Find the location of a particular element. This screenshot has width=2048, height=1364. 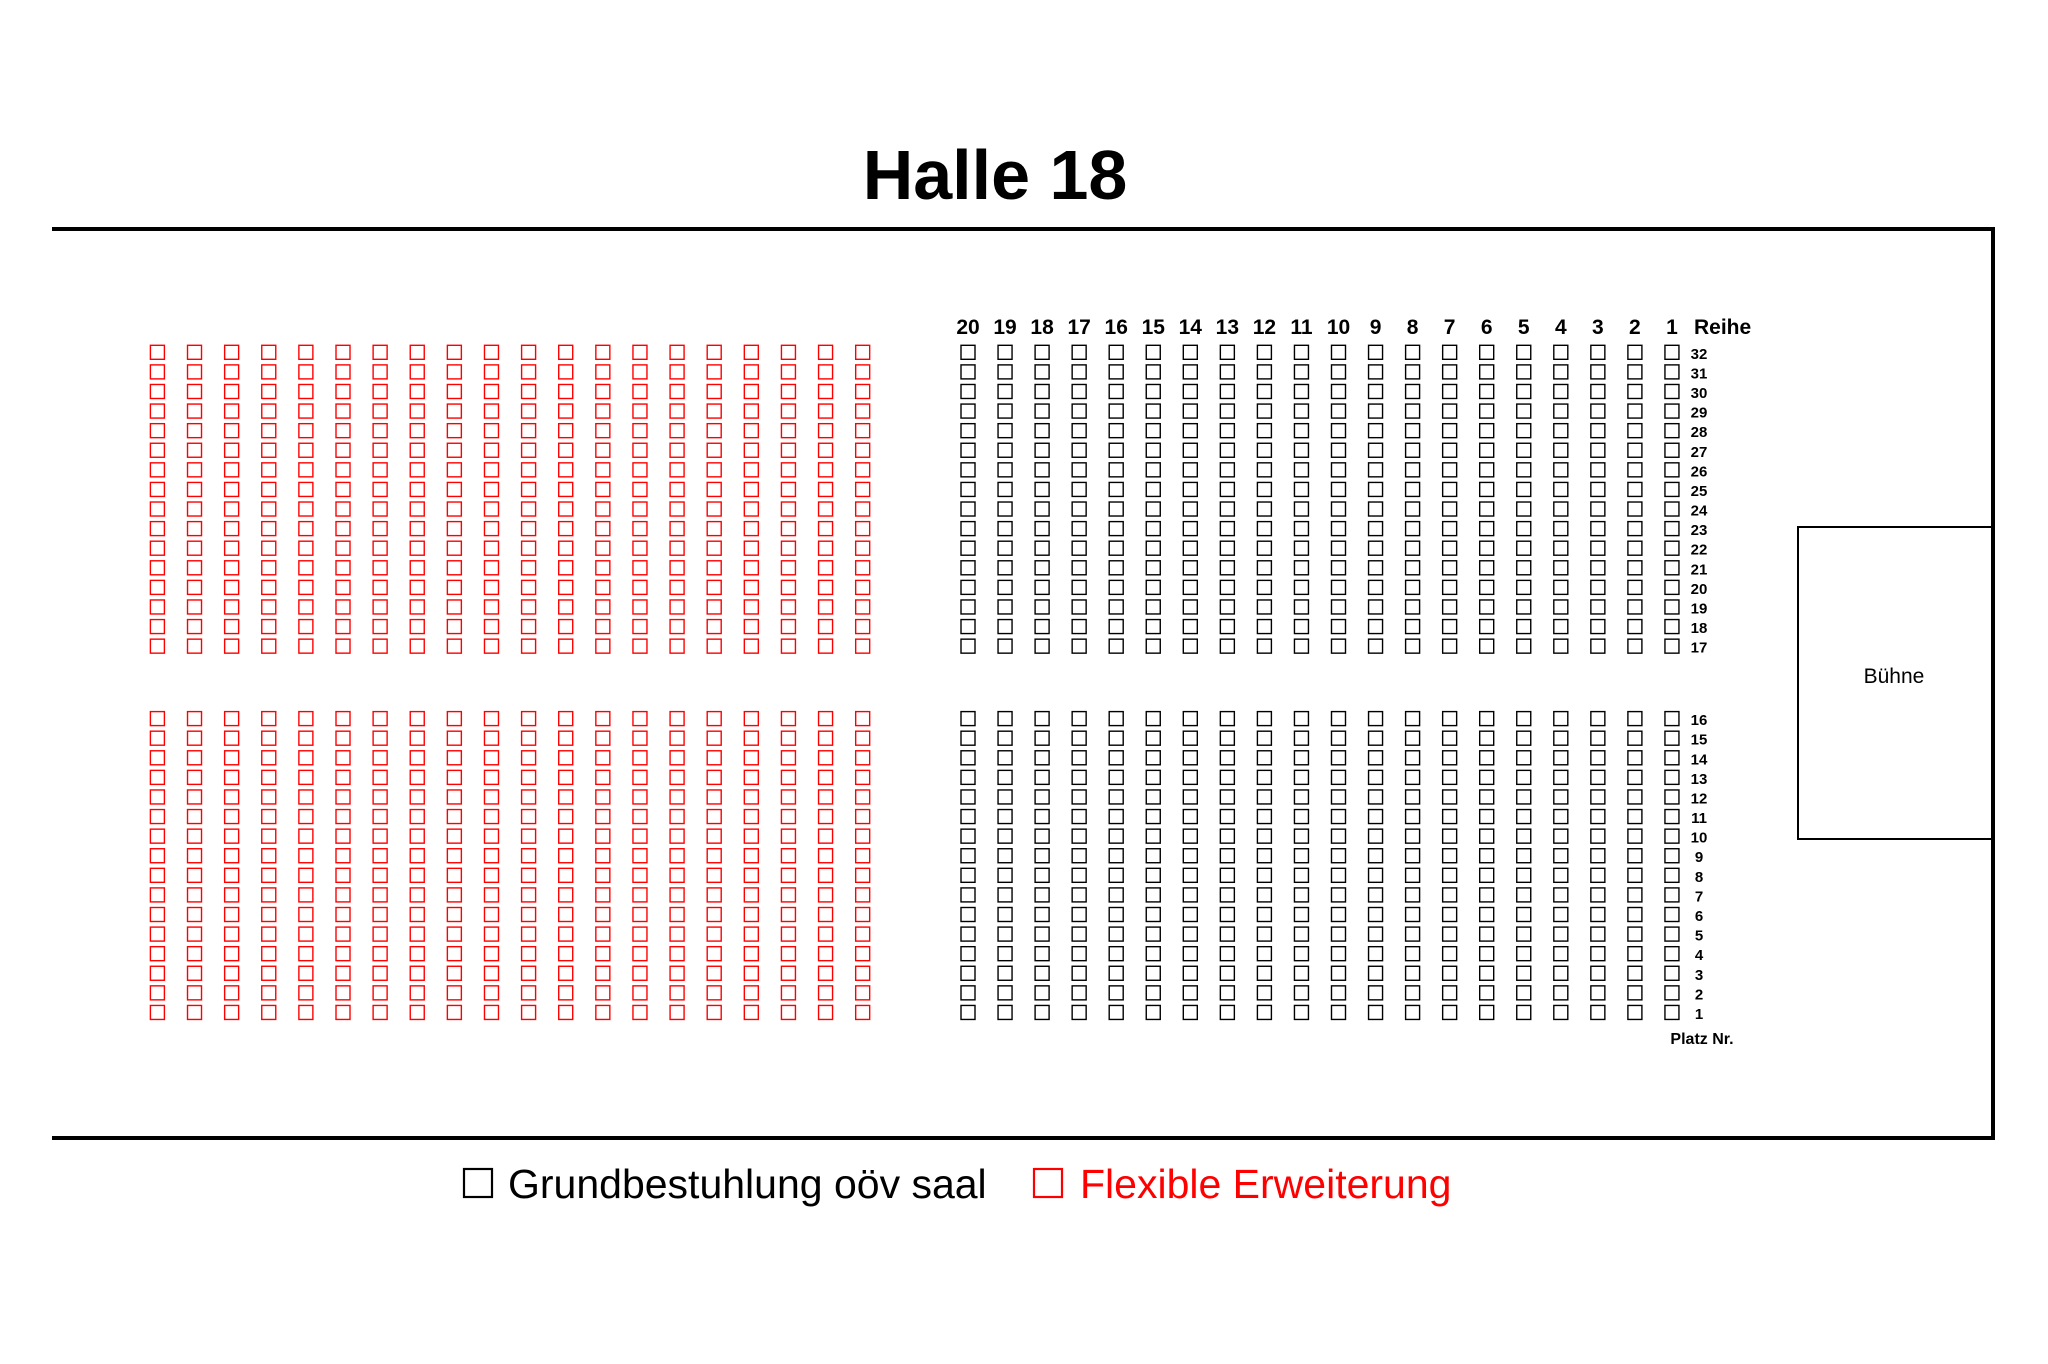

platz-number: 16 is located at coordinates (1699, 720).